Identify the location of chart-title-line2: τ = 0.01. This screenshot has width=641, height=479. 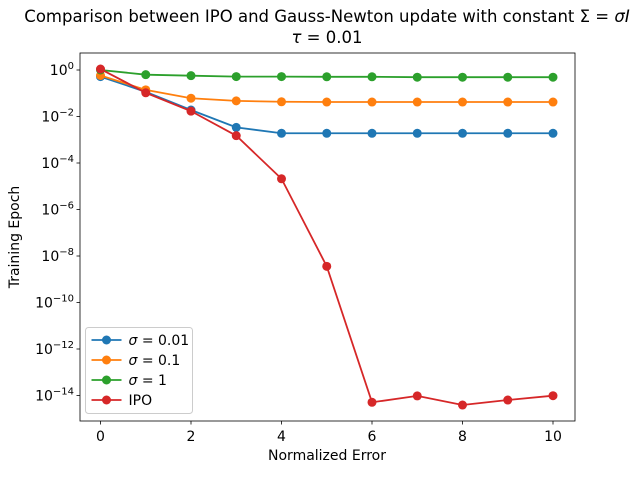
(327, 37).